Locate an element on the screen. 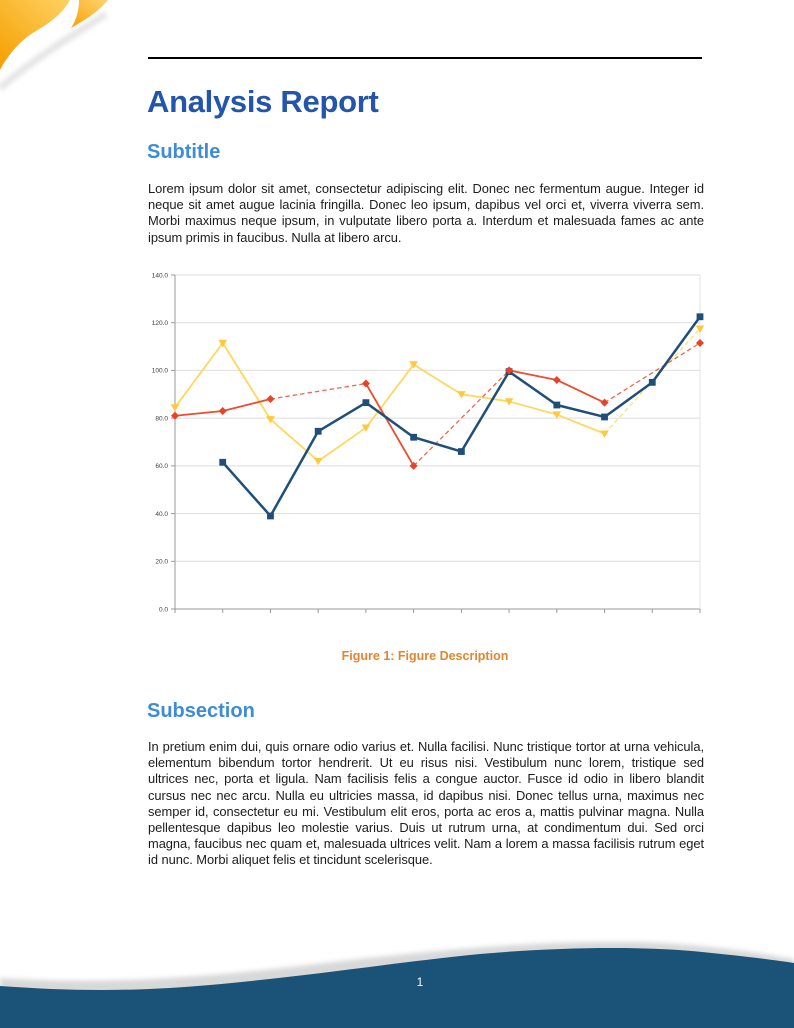  series-navy-line is located at coordinates (461, 416).